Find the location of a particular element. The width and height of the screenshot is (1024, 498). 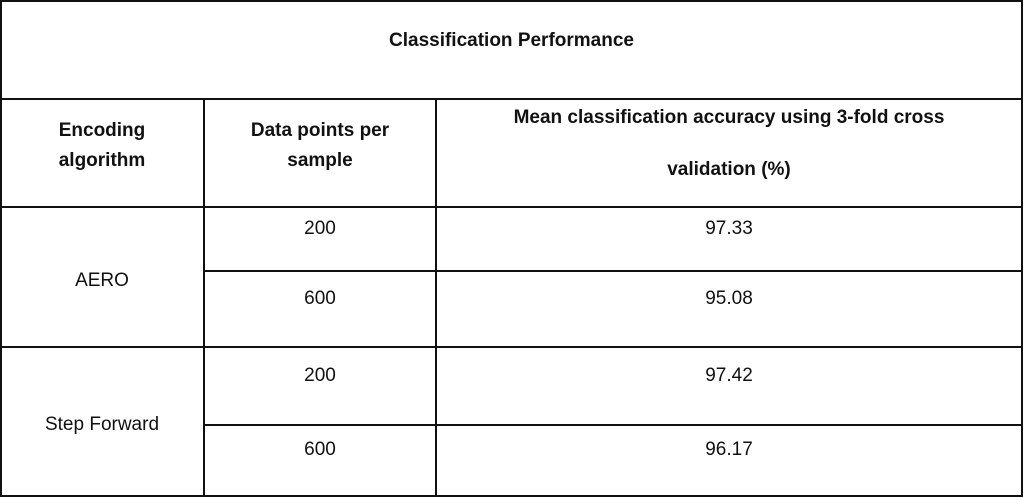

algorithm-cell: Step Forward is located at coordinates (102, 425).